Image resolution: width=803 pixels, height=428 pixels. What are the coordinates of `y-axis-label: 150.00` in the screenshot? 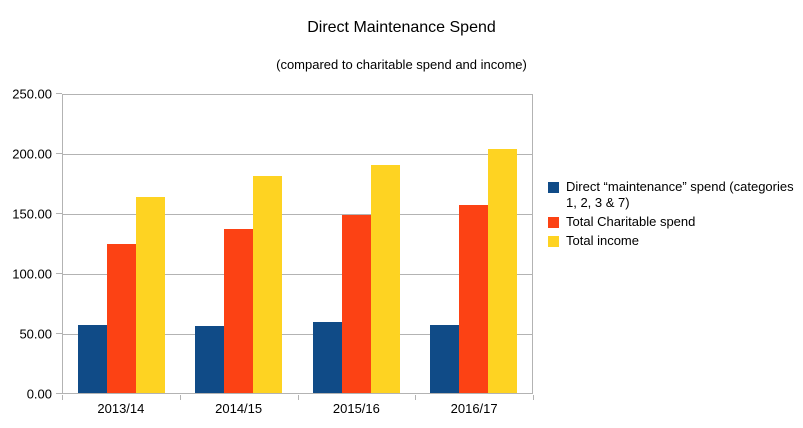 It's located at (32, 214).